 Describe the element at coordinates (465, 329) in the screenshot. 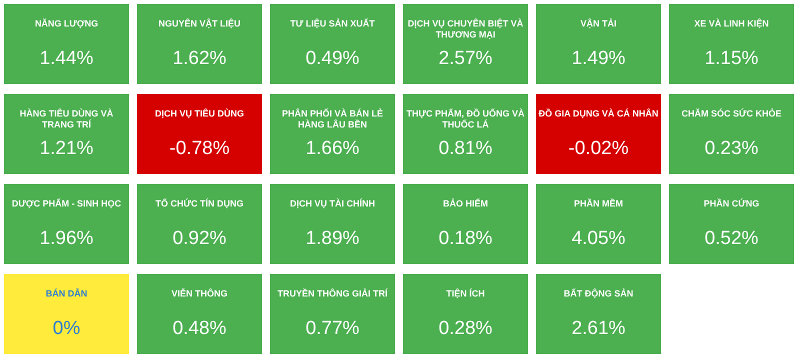

I see `data-label: 0.28%` at that location.